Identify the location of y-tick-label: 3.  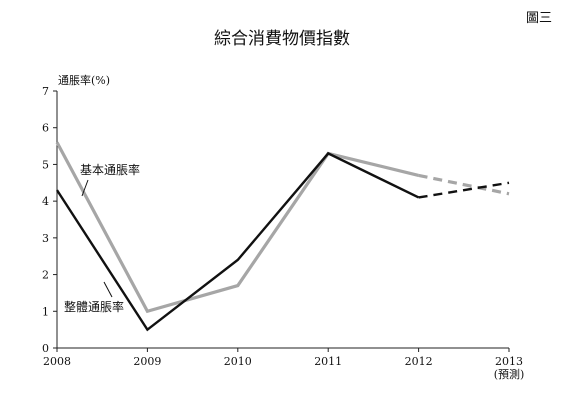
(45, 238).